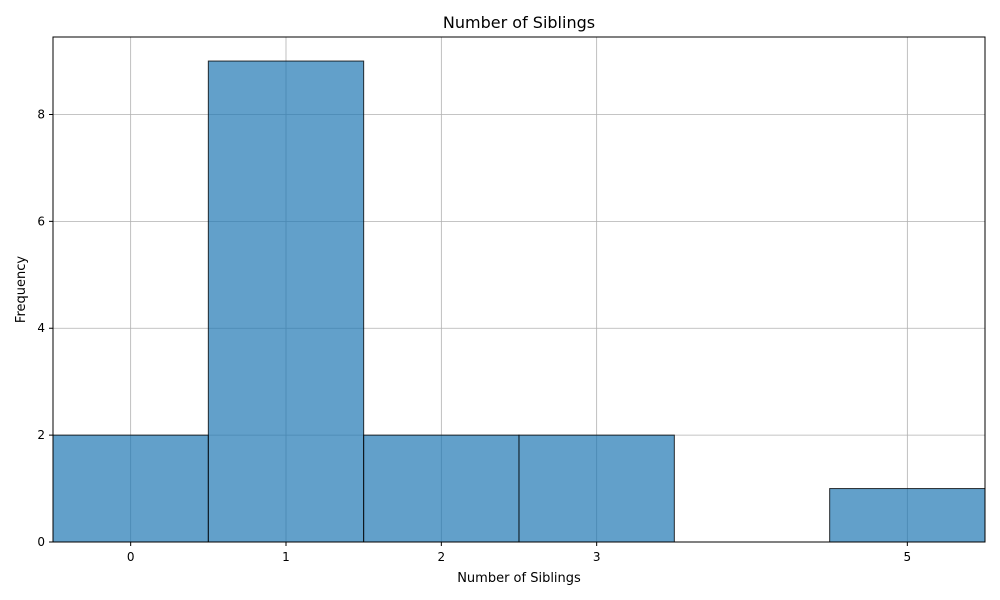  I want to click on x-tick-label: 2, so click(442, 557).